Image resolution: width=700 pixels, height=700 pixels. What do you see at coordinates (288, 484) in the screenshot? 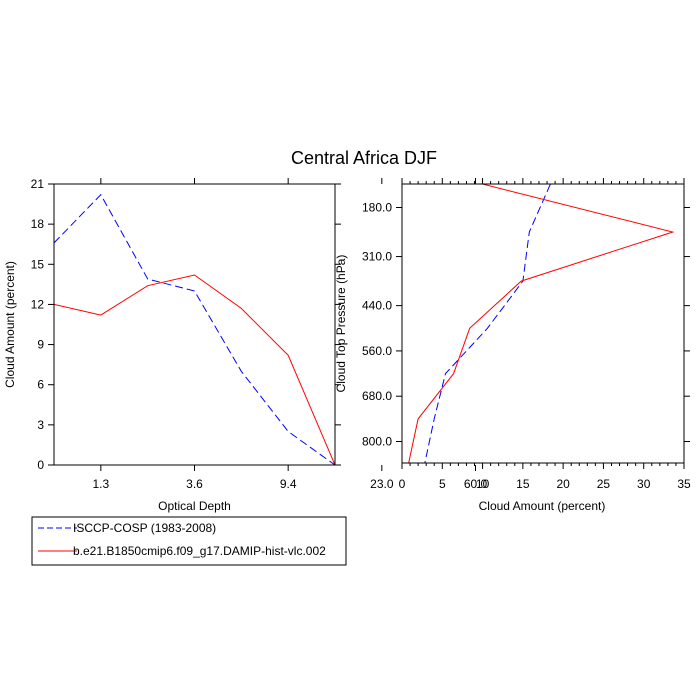
I see `left-x-tick-label: 9.4` at bounding box center [288, 484].